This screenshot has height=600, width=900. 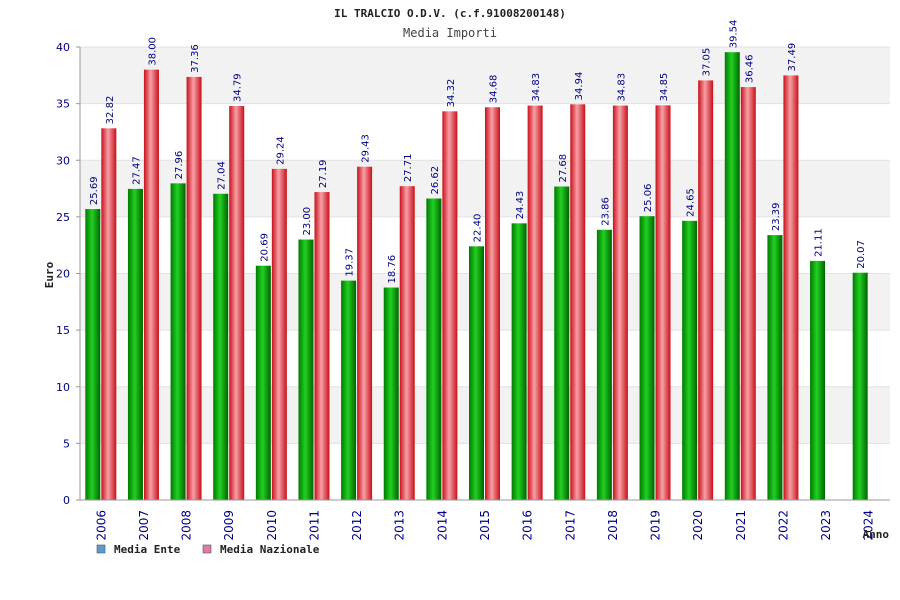 What do you see at coordinates (578, 302) in the screenshot?
I see `bar-nazionale-2017` at bounding box center [578, 302].